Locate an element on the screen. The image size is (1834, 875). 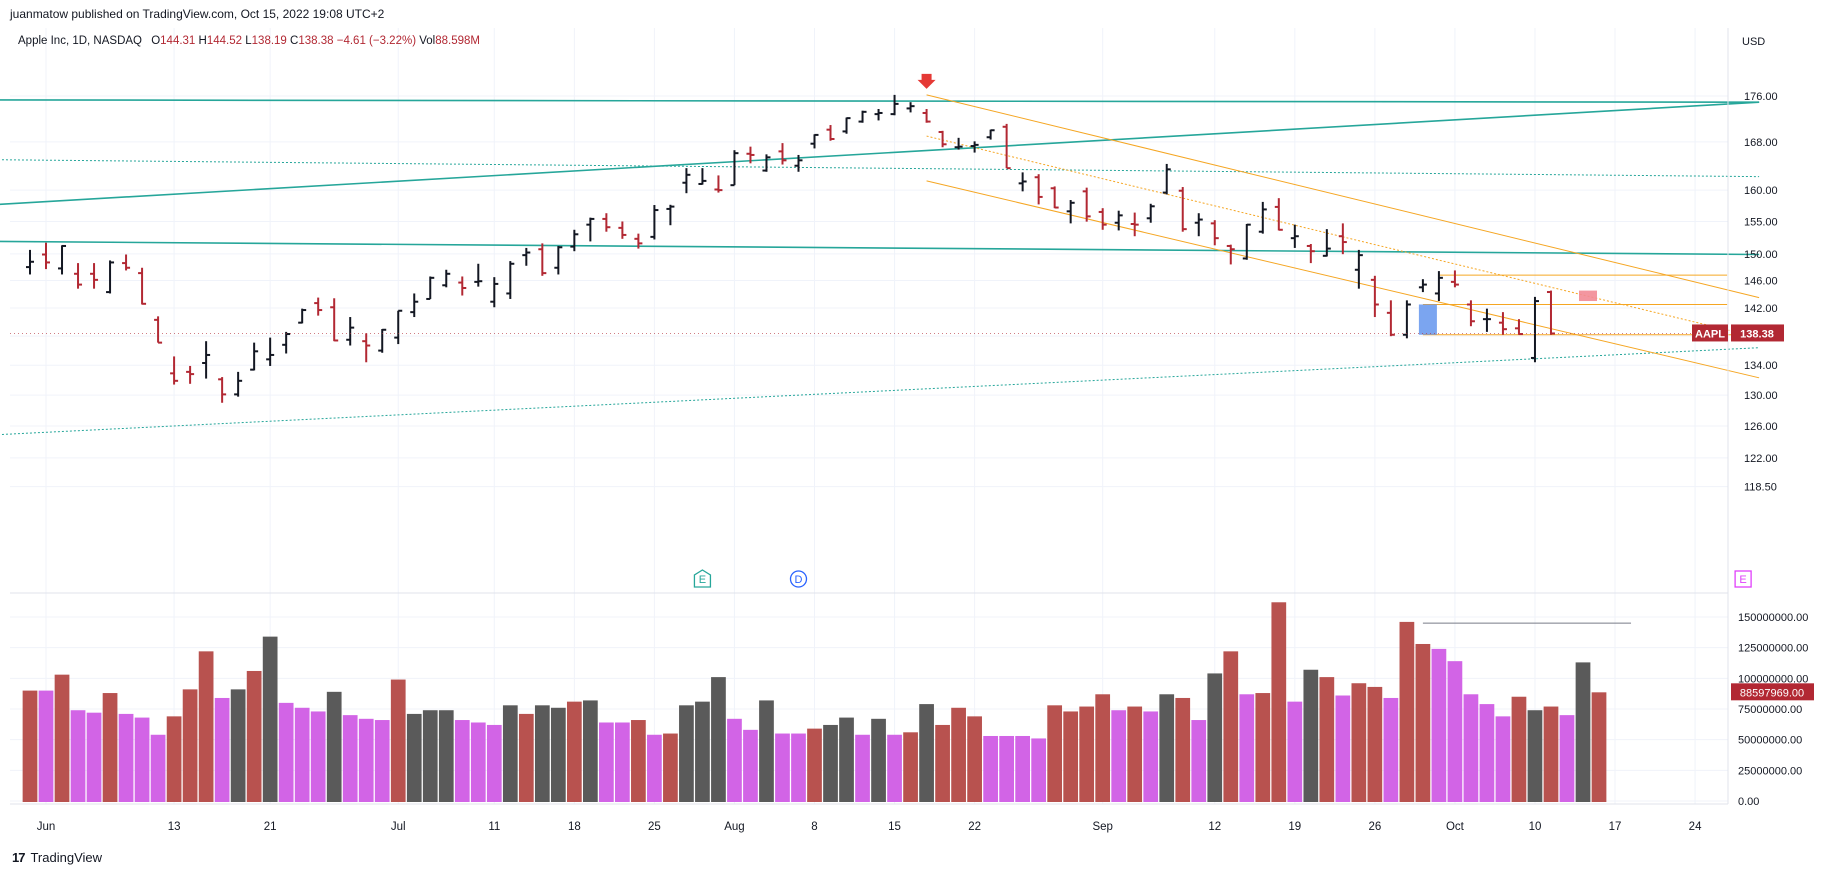
time-tick-label: 25 is located at coordinates (654, 827).